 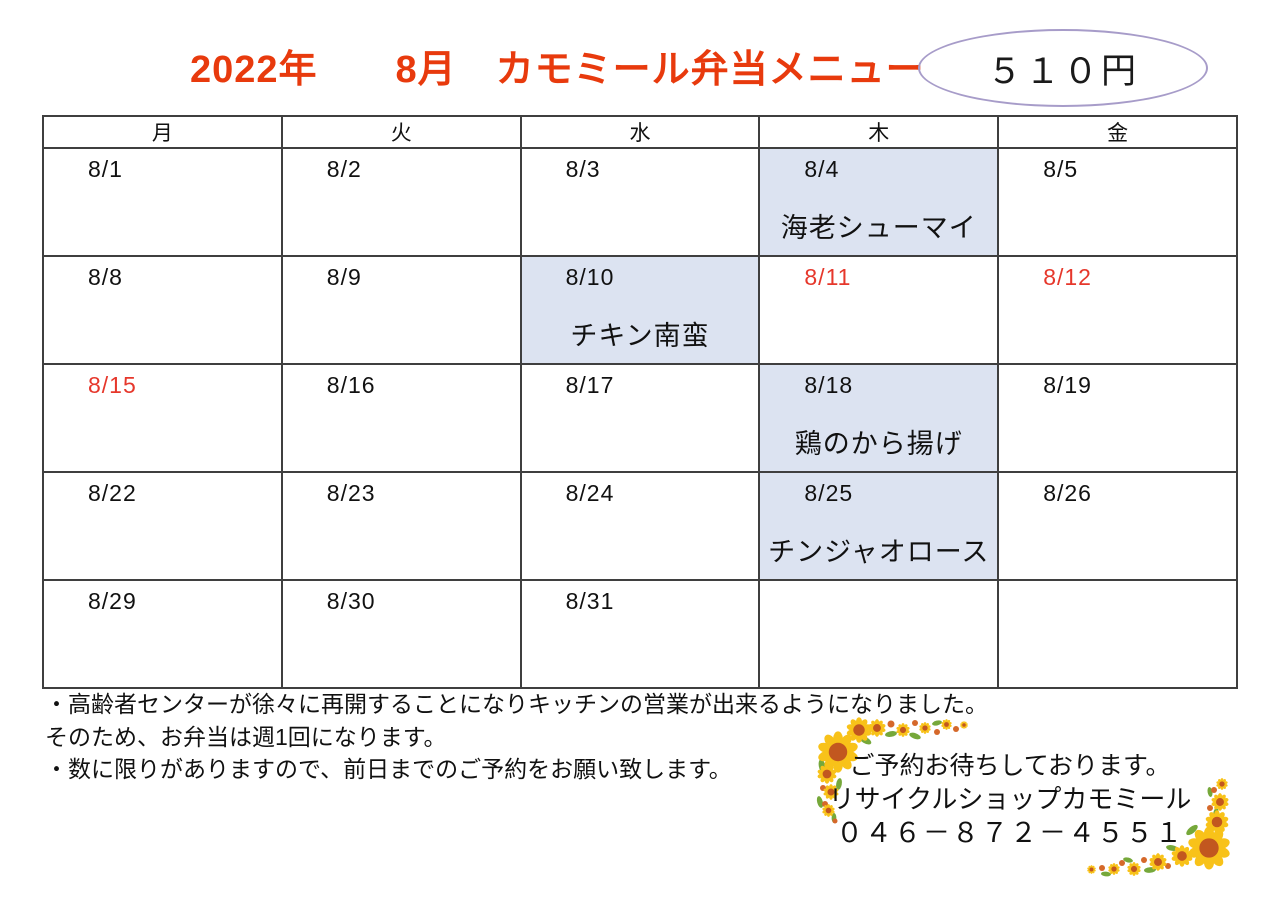 I want to click on calendar-cell: 8/25 チンジャオロース, so click(x=879, y=526).